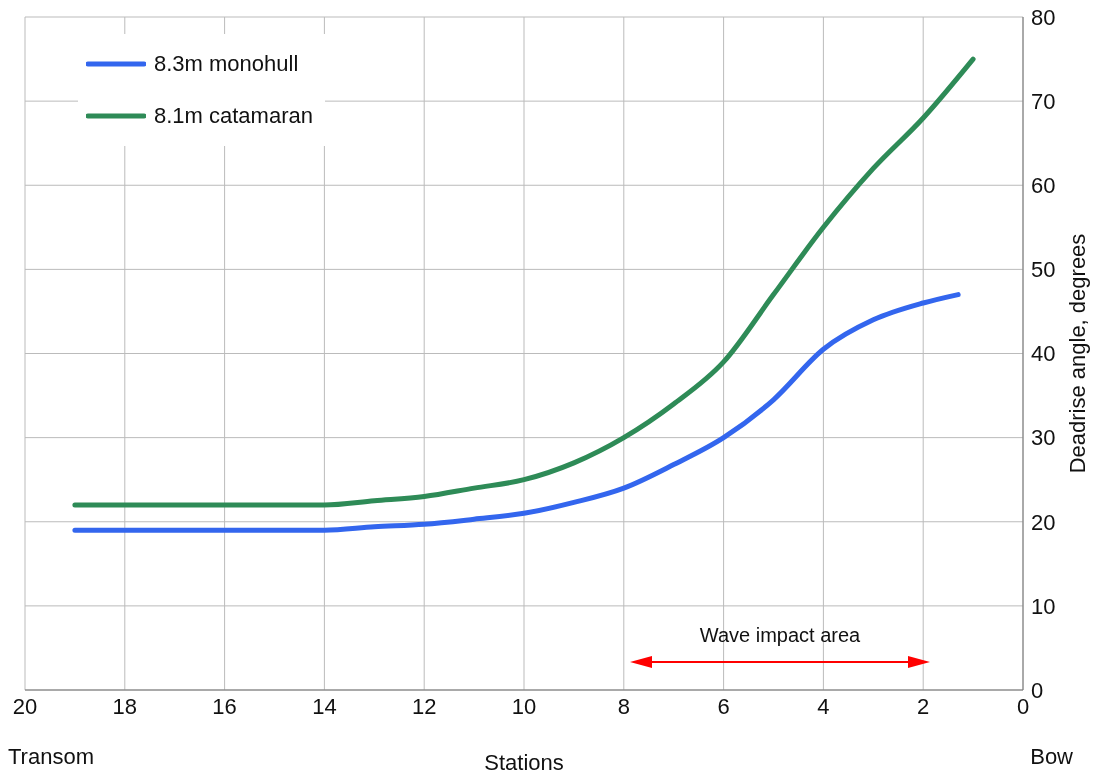  What do you see at coordinates (1037, 690) in the screenshot?
I see `y-tick-label: 0` at bounding box center [1037, 690].